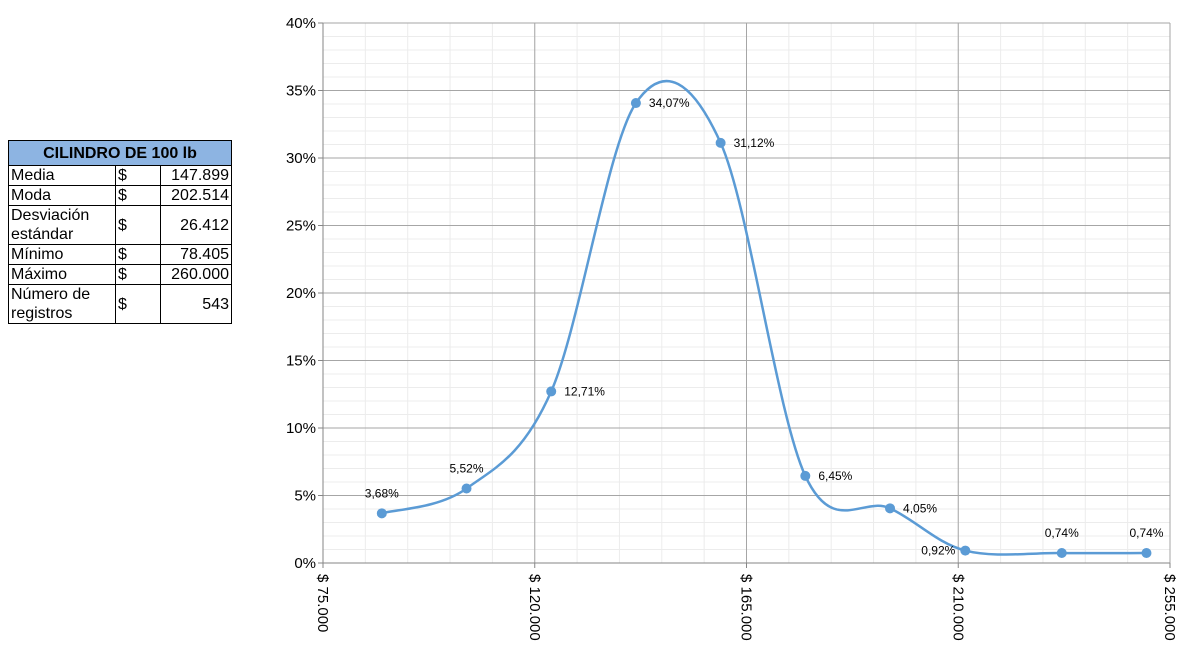  I want to click on data-label: 6,45%, so click(835, 476).